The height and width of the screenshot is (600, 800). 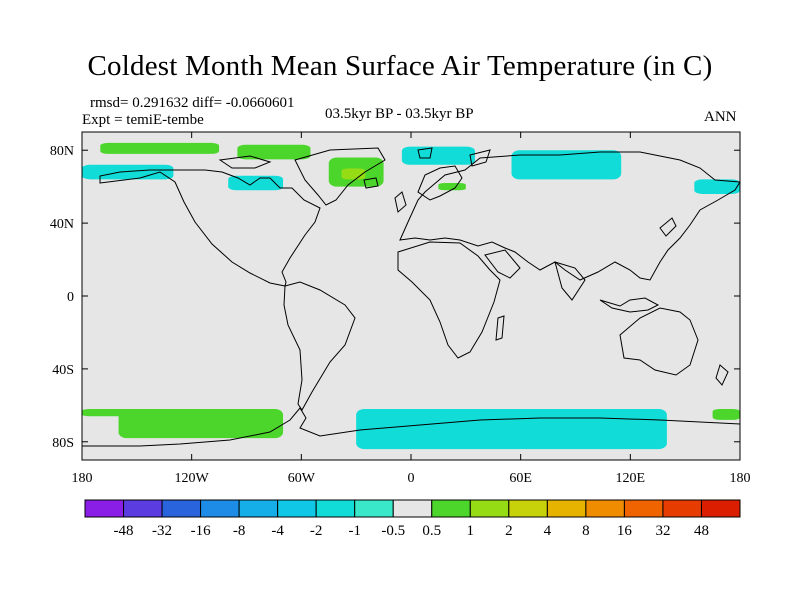 I want to click on coast-iceland, so click(x=371, y=183).